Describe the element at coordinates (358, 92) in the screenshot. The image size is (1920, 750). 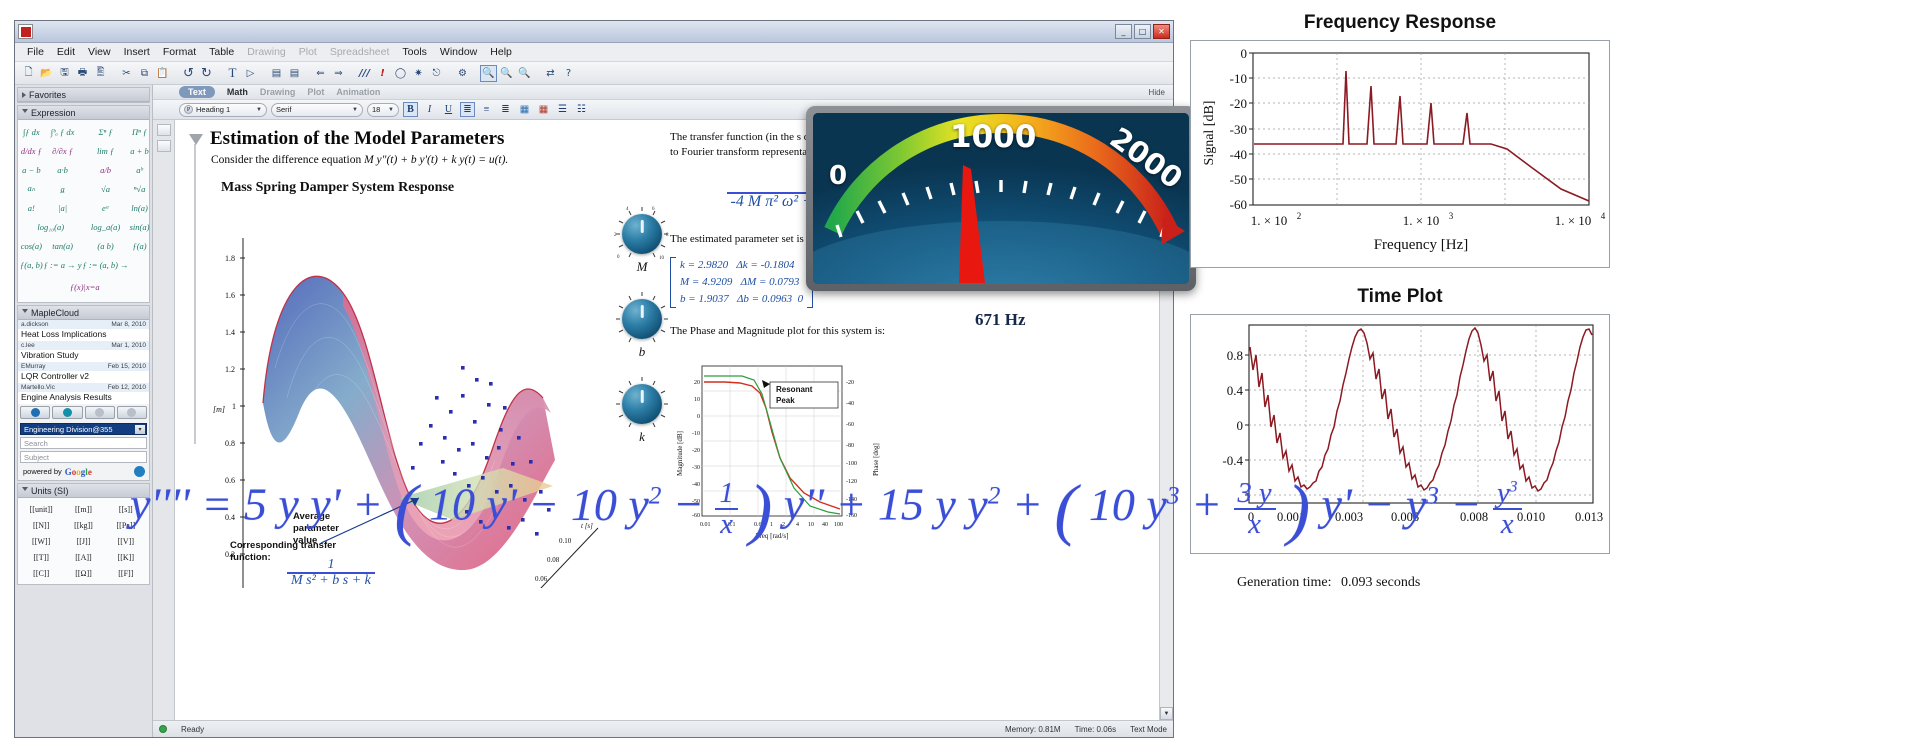
I see `tab-animation: Animation` at that location.